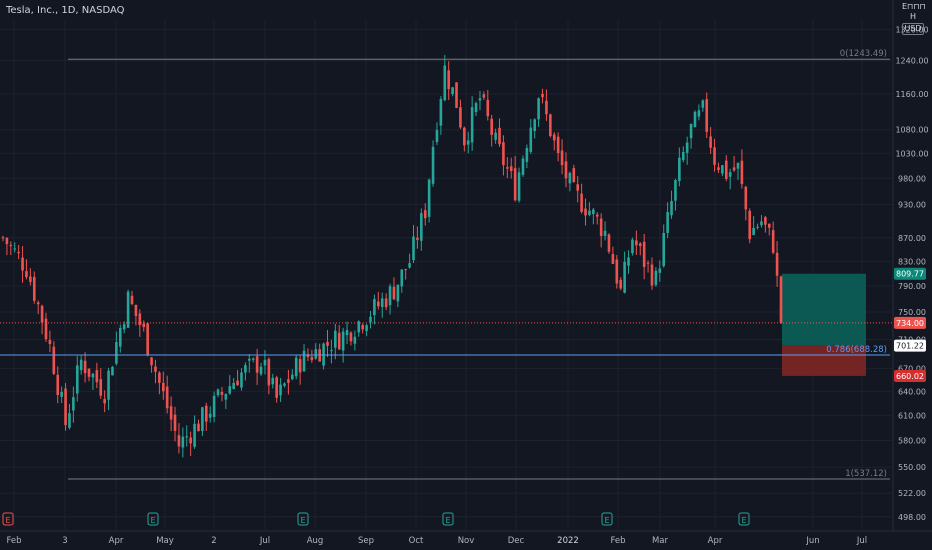 This screenshot has width=932, height=550. Describe the element at coordinates (824, 360) in the screenshot. I see `stop-zone` at that location.